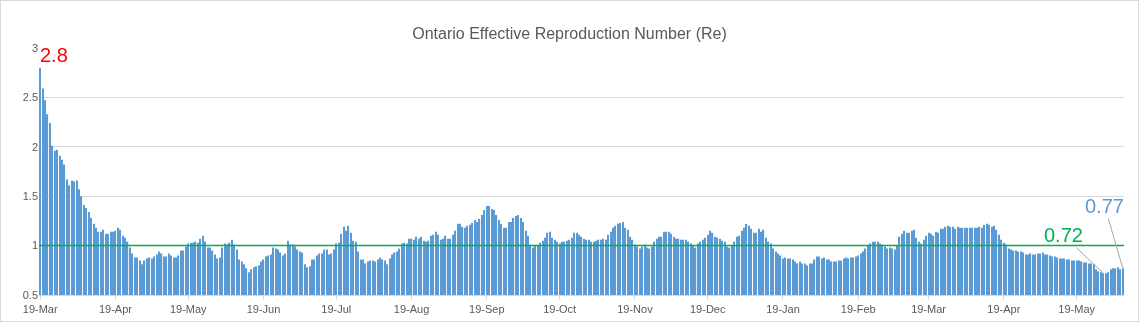 The width and height of the screenshot is (1139, 322). What do you see at coordinates (34, 47) in the screenshot?
I see `y-tick-label: 3` at bounding box center [34, 47].